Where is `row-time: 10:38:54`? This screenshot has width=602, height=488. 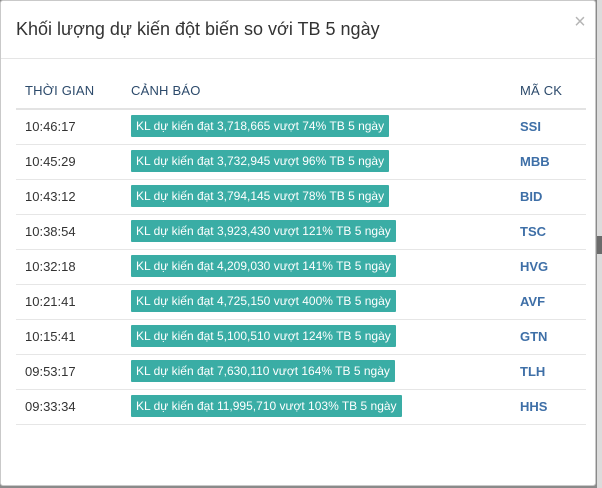
row-time: 10:38:54 is located at coordinates (50, 231).